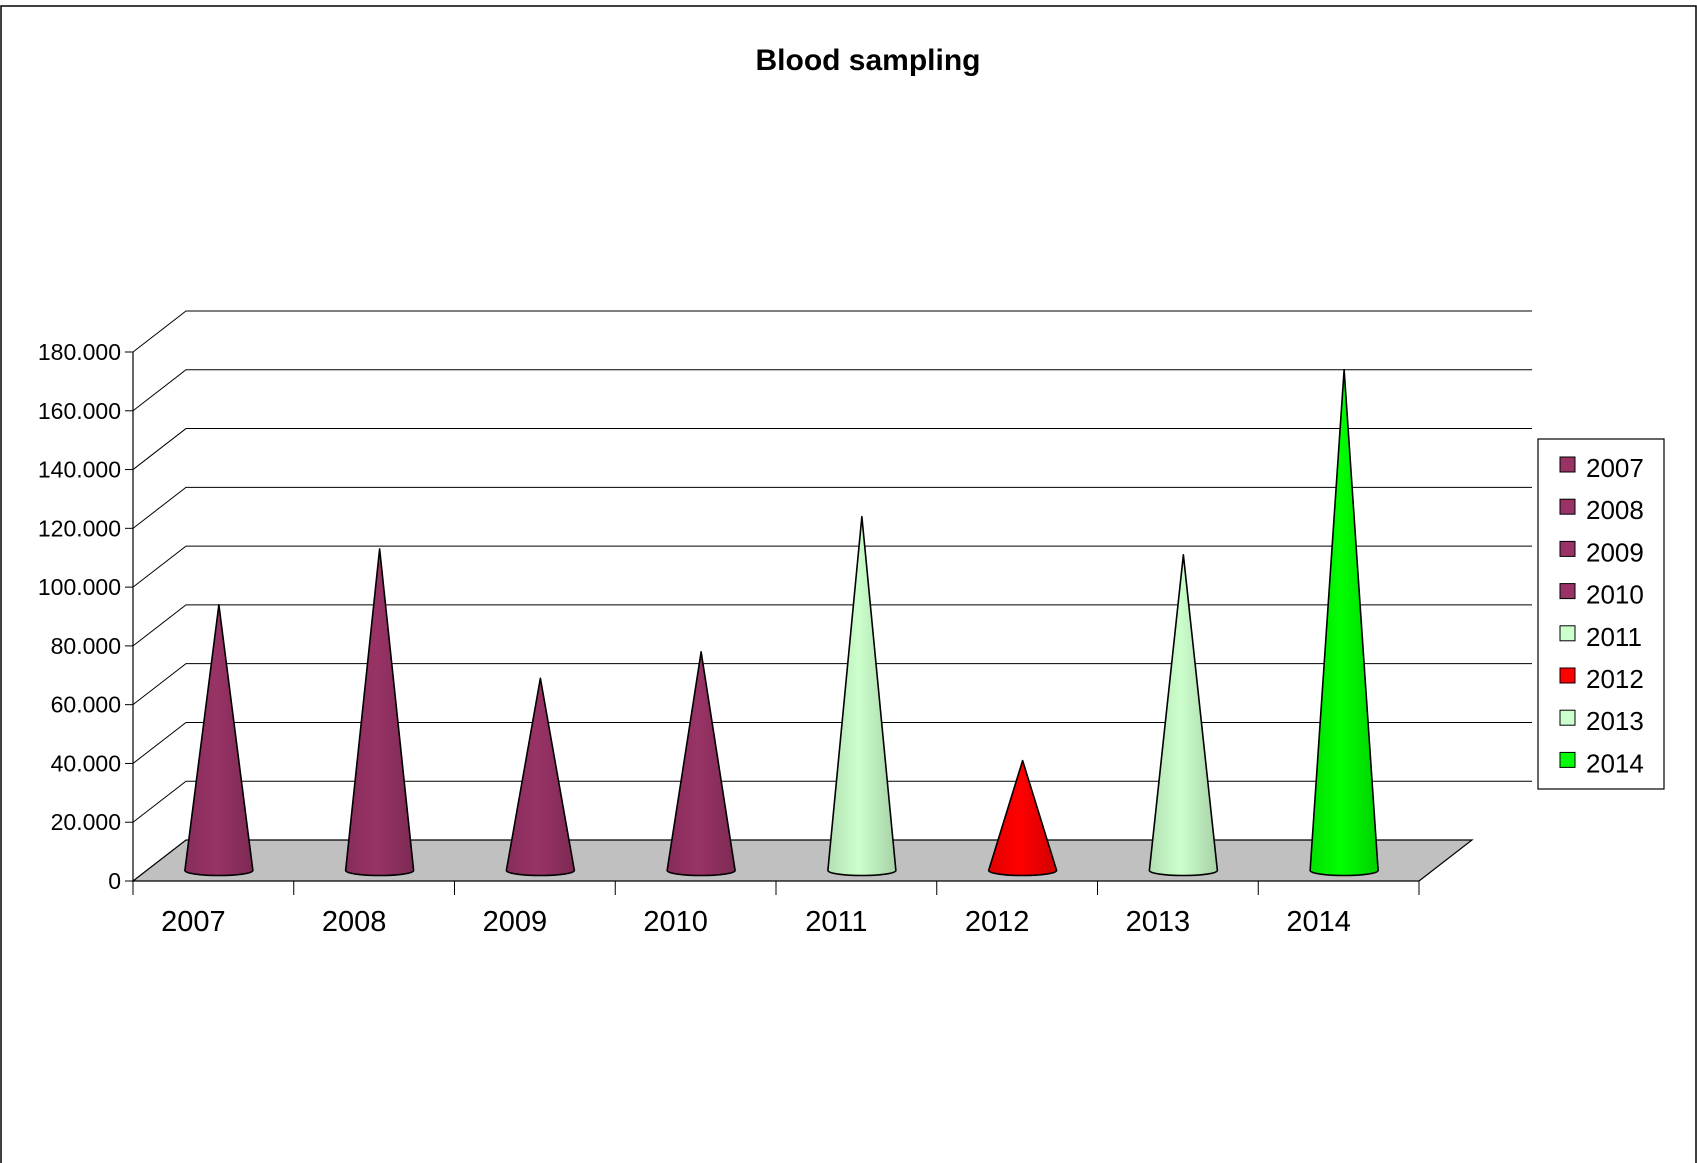 The image size is (1697, 1163). I want to click on legend-label: 2009, so click(1615, 552).